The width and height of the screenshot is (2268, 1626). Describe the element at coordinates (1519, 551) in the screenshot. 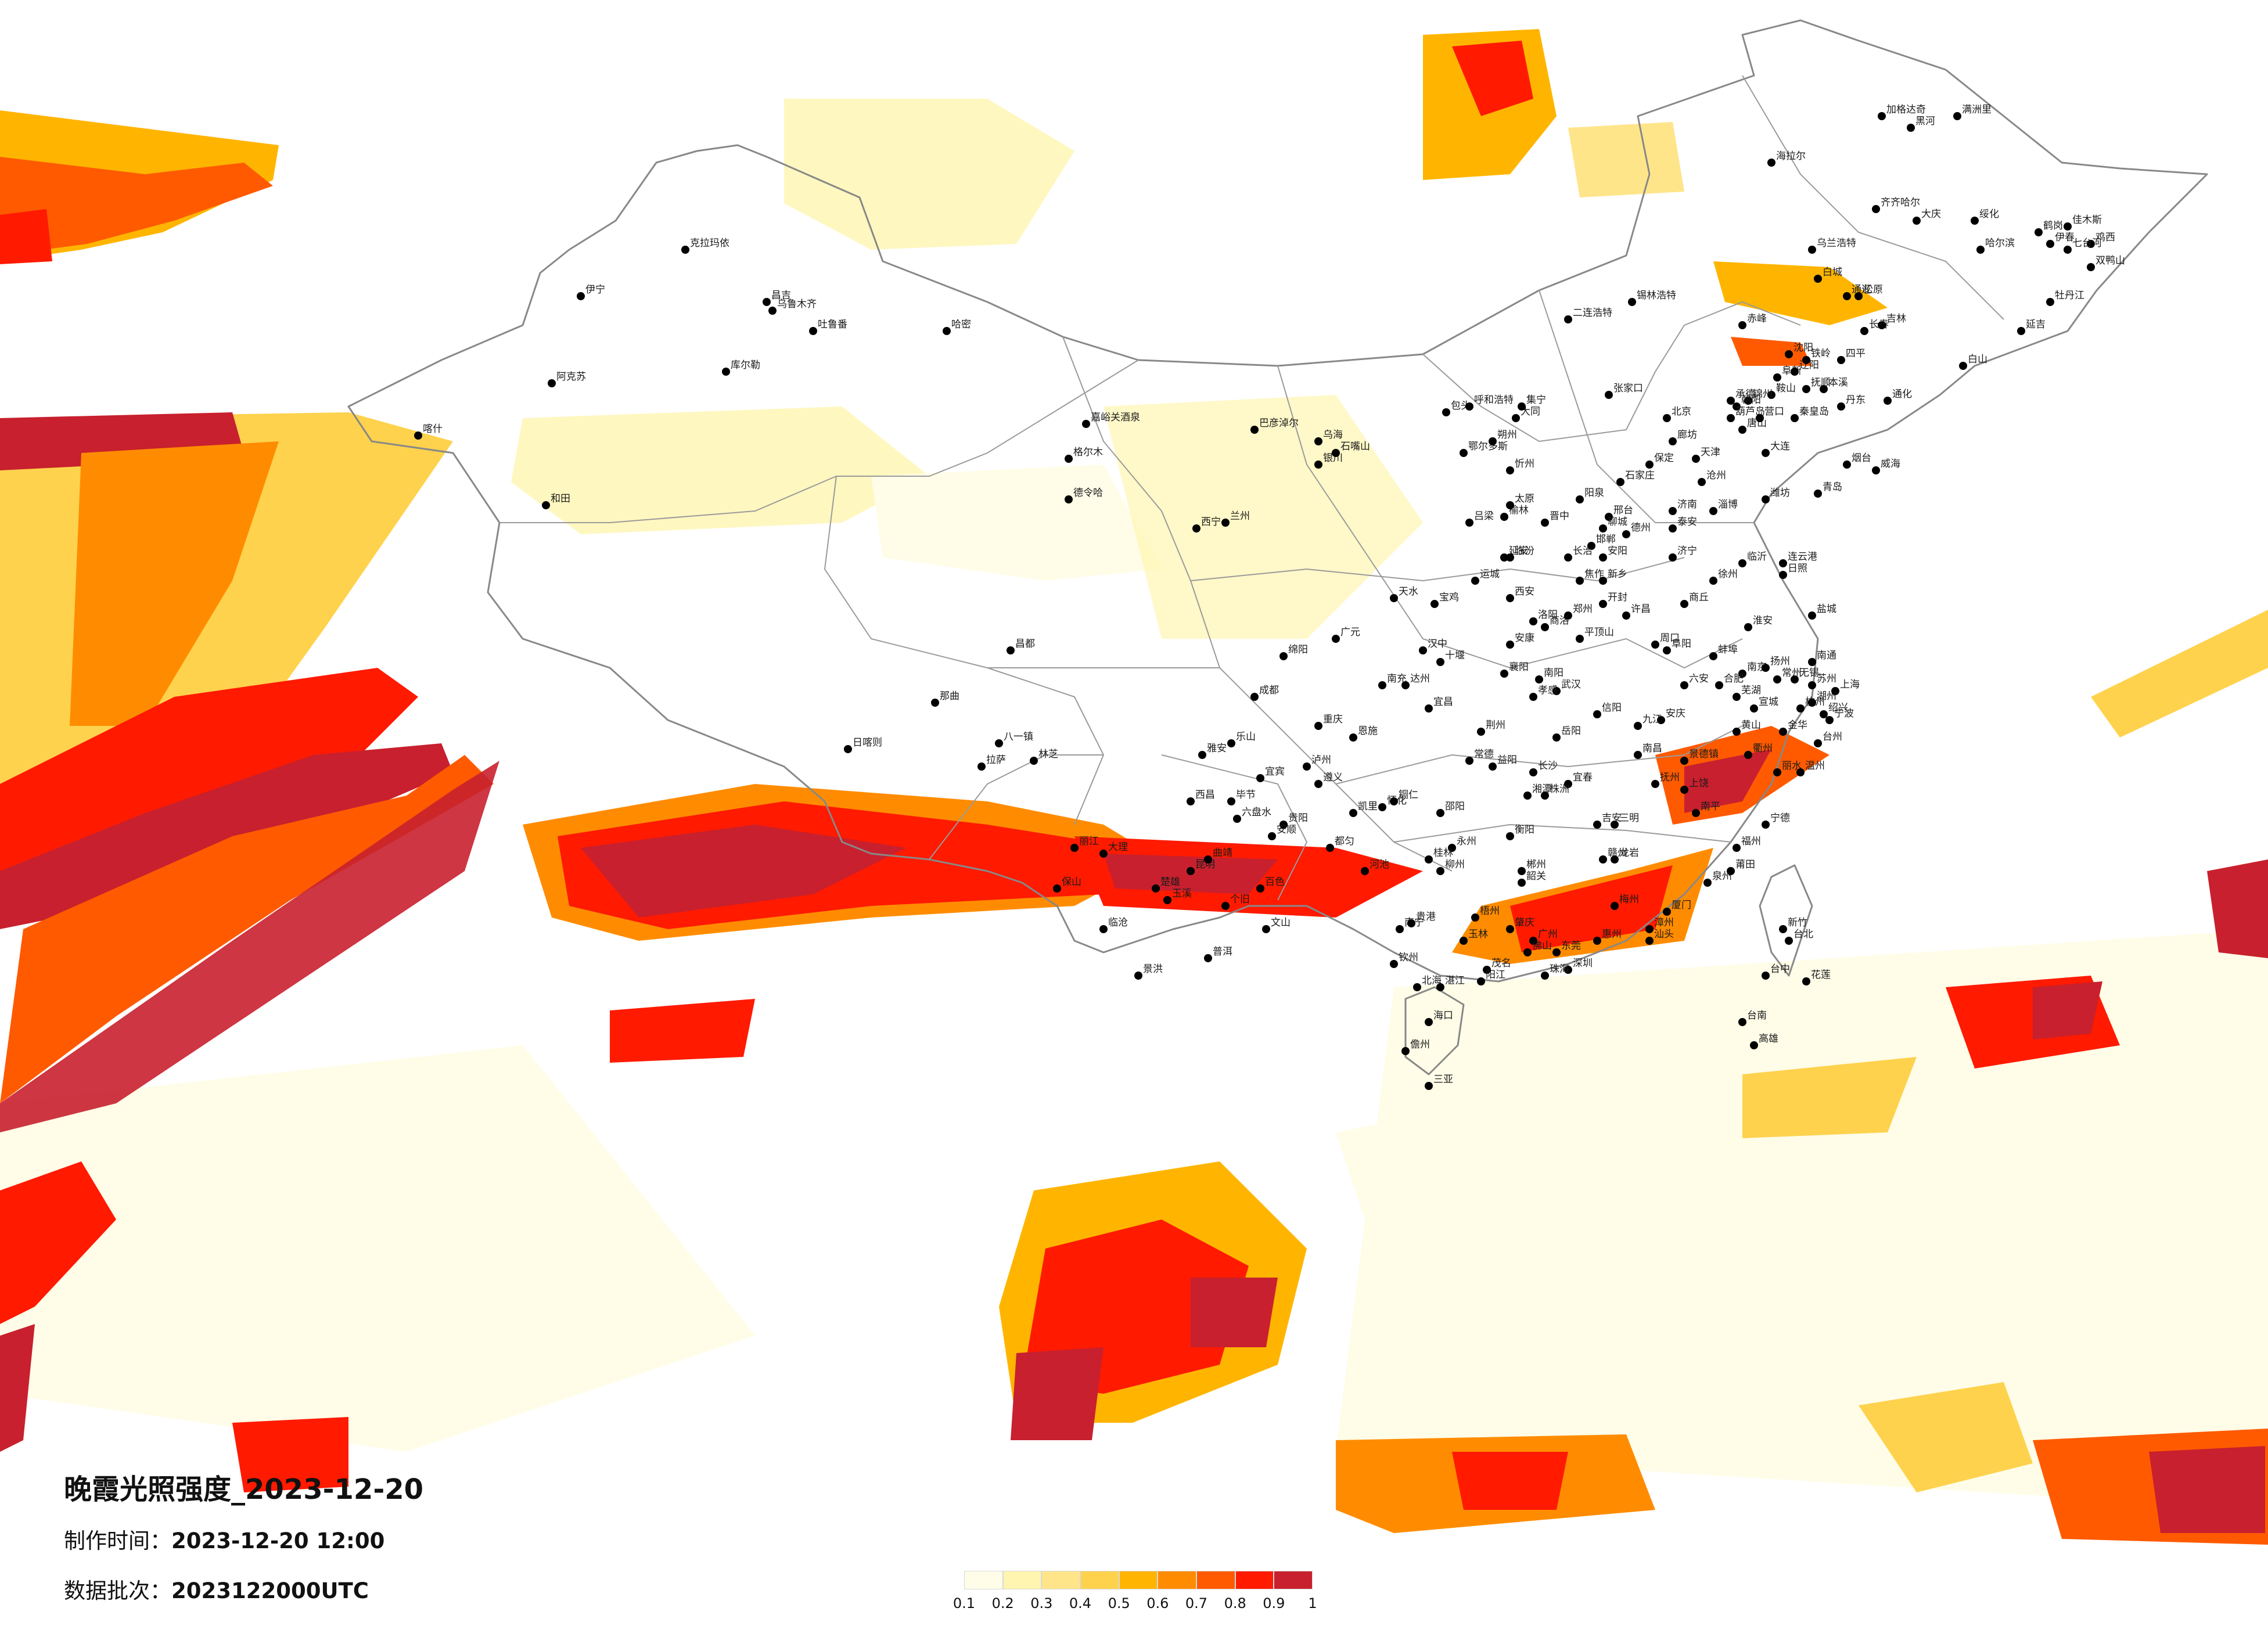

I see `city-label: 延安` at that location.